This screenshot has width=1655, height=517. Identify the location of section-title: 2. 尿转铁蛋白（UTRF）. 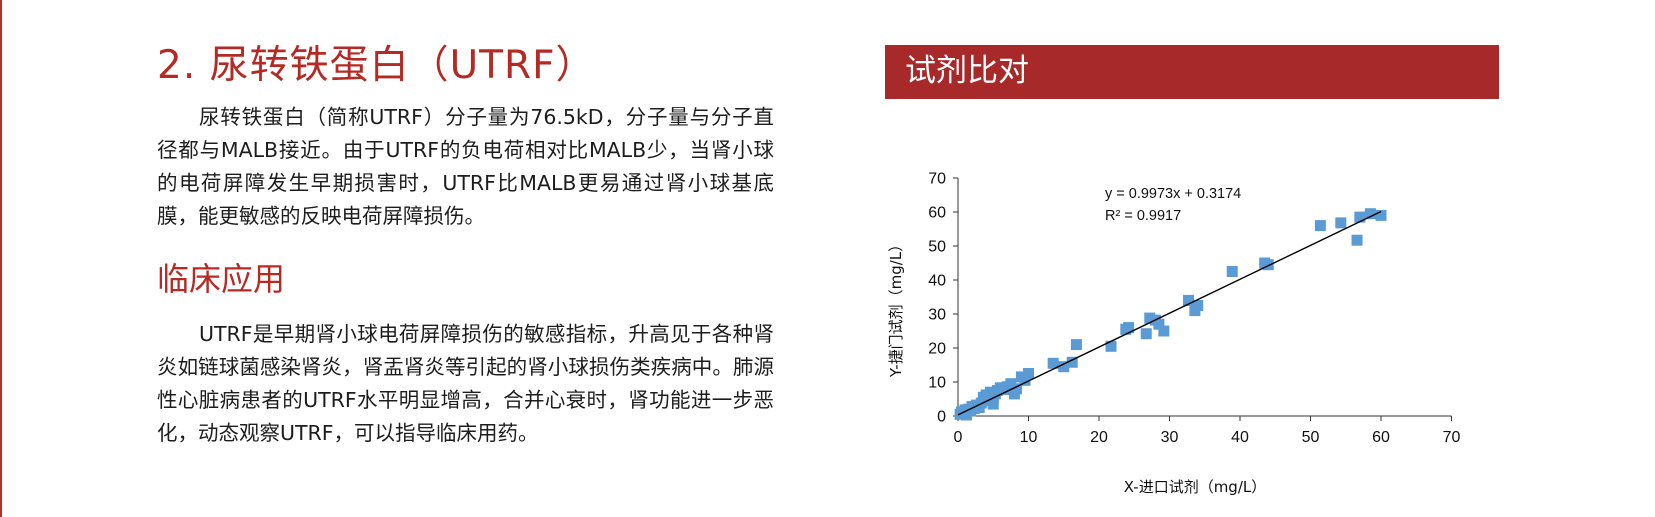
(376, 65).